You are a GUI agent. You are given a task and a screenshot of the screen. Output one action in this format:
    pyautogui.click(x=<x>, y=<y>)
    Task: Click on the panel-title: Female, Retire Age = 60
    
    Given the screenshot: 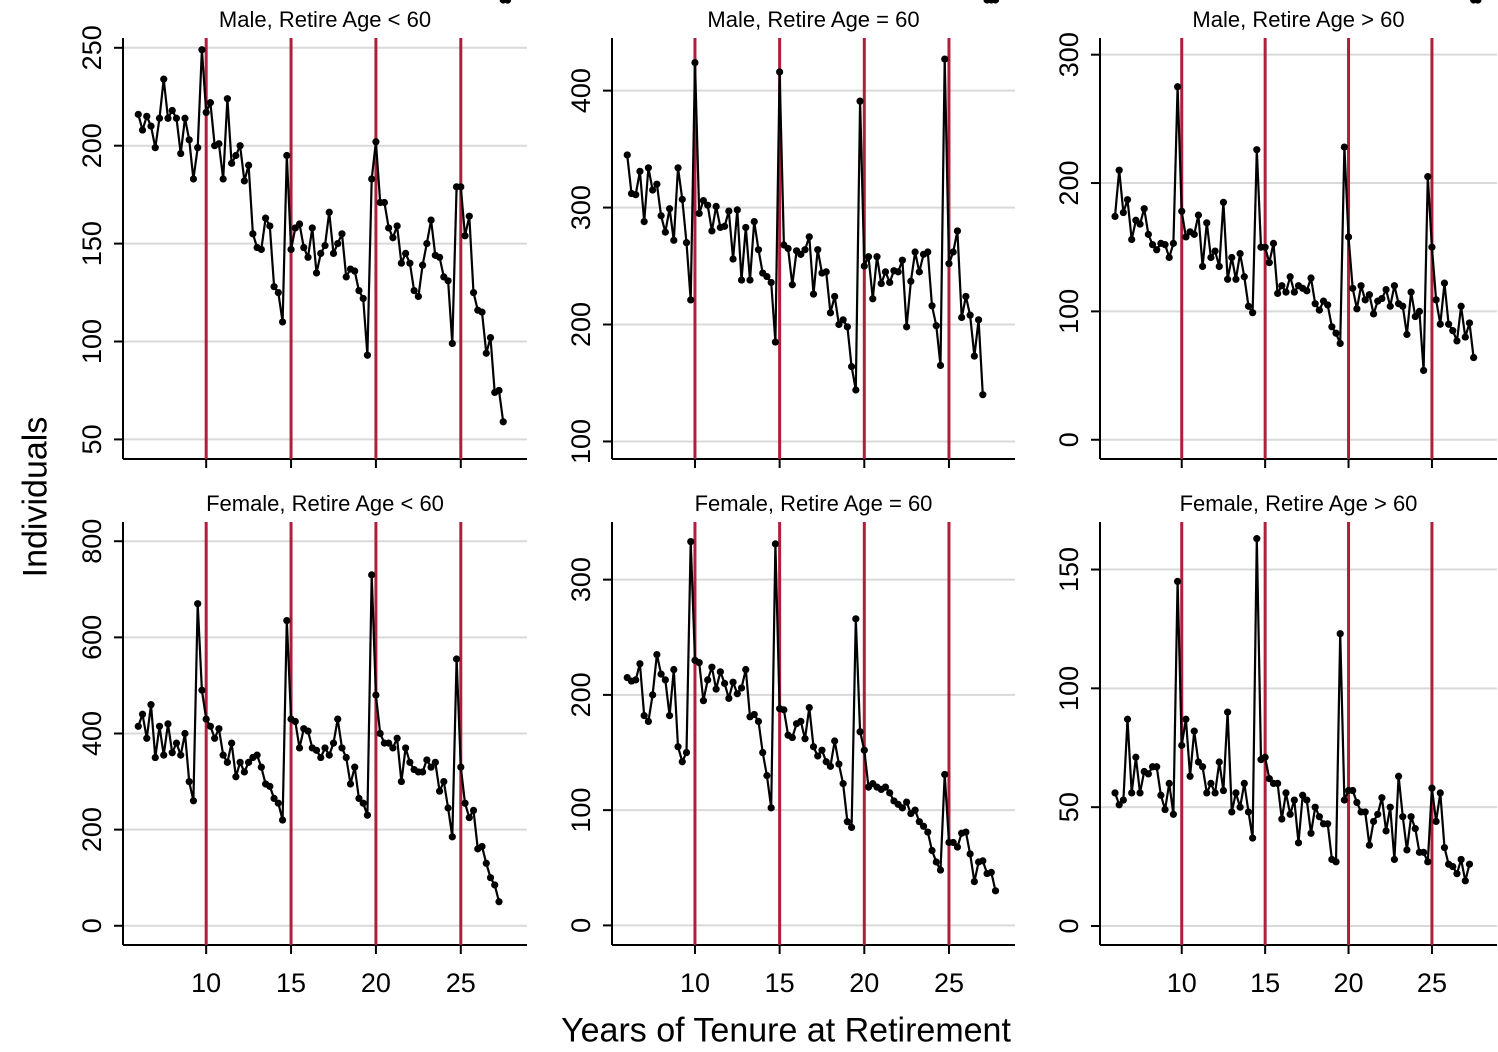 What is the action you would take?
    pyautogui.click(x=814, y=503)
    